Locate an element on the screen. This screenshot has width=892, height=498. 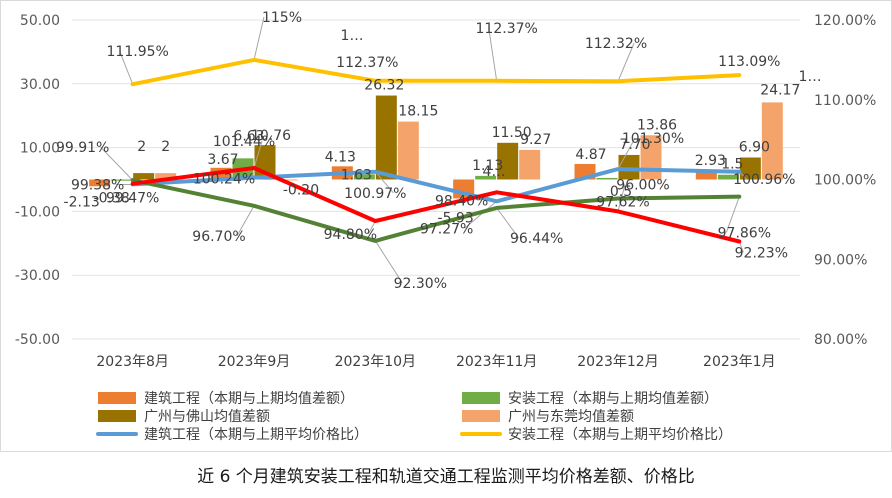
legend-label-6: 安装工程（本期与上期平均价格比） is located at coordinates (620, 435).